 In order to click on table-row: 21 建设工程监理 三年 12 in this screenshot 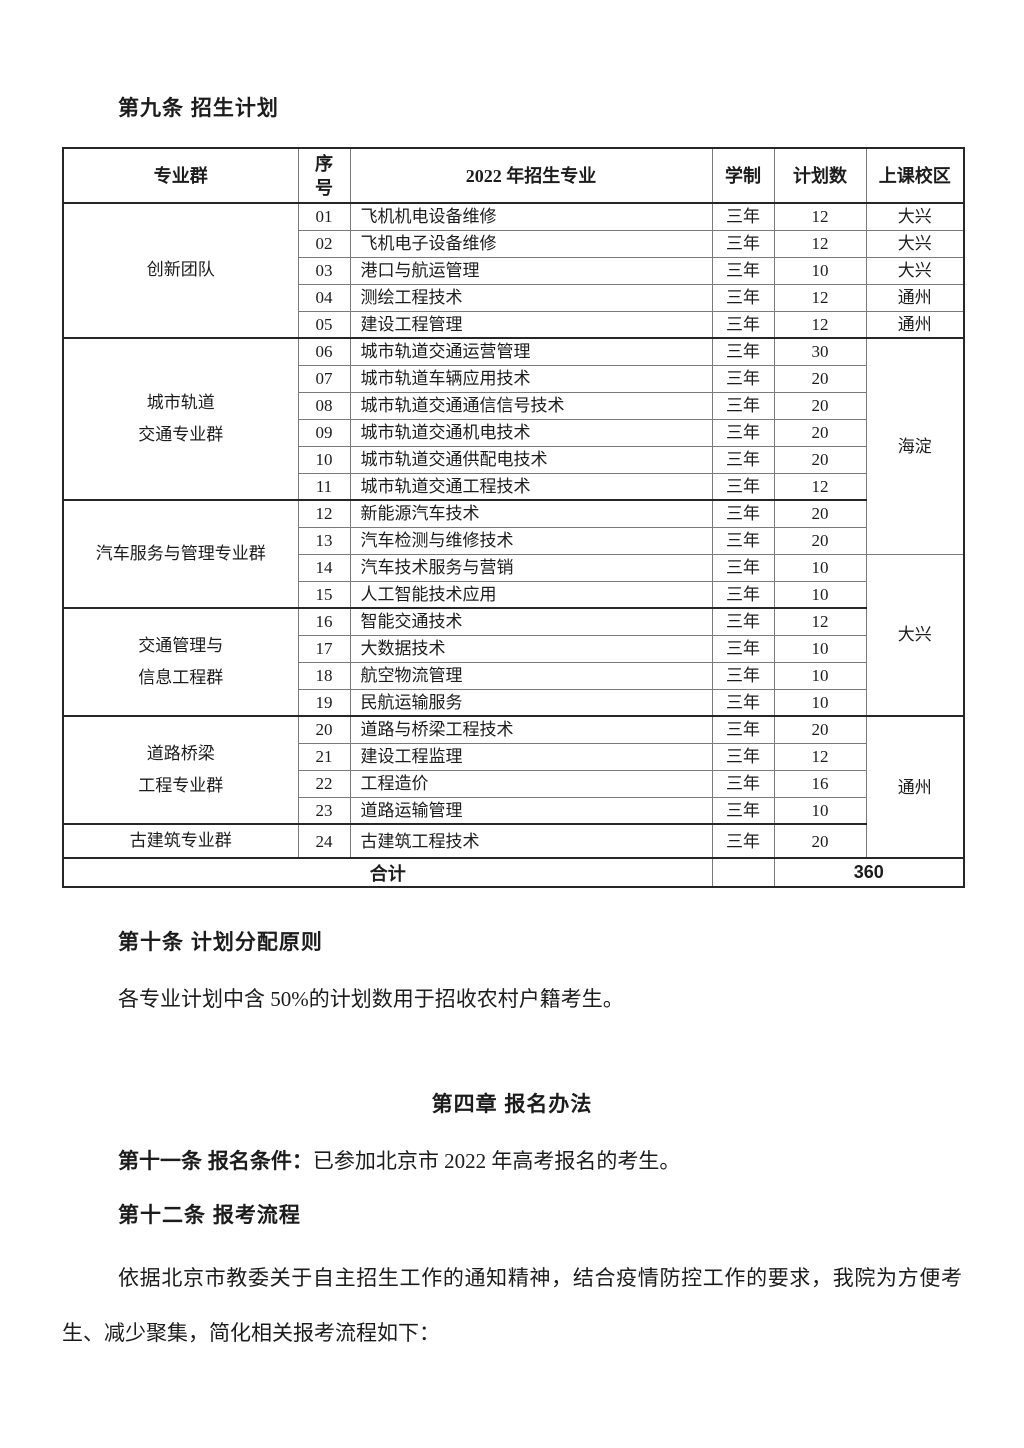, I will do `click(513, 756)`.